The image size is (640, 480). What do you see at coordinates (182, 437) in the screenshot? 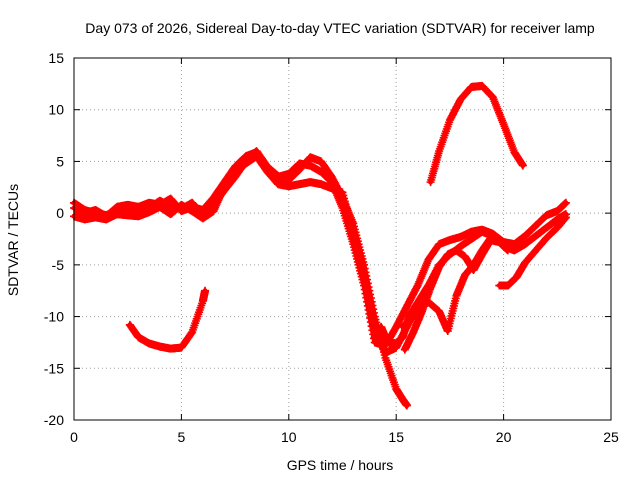
I see `x-tick-label: 5` at bounding box center [182, 437].